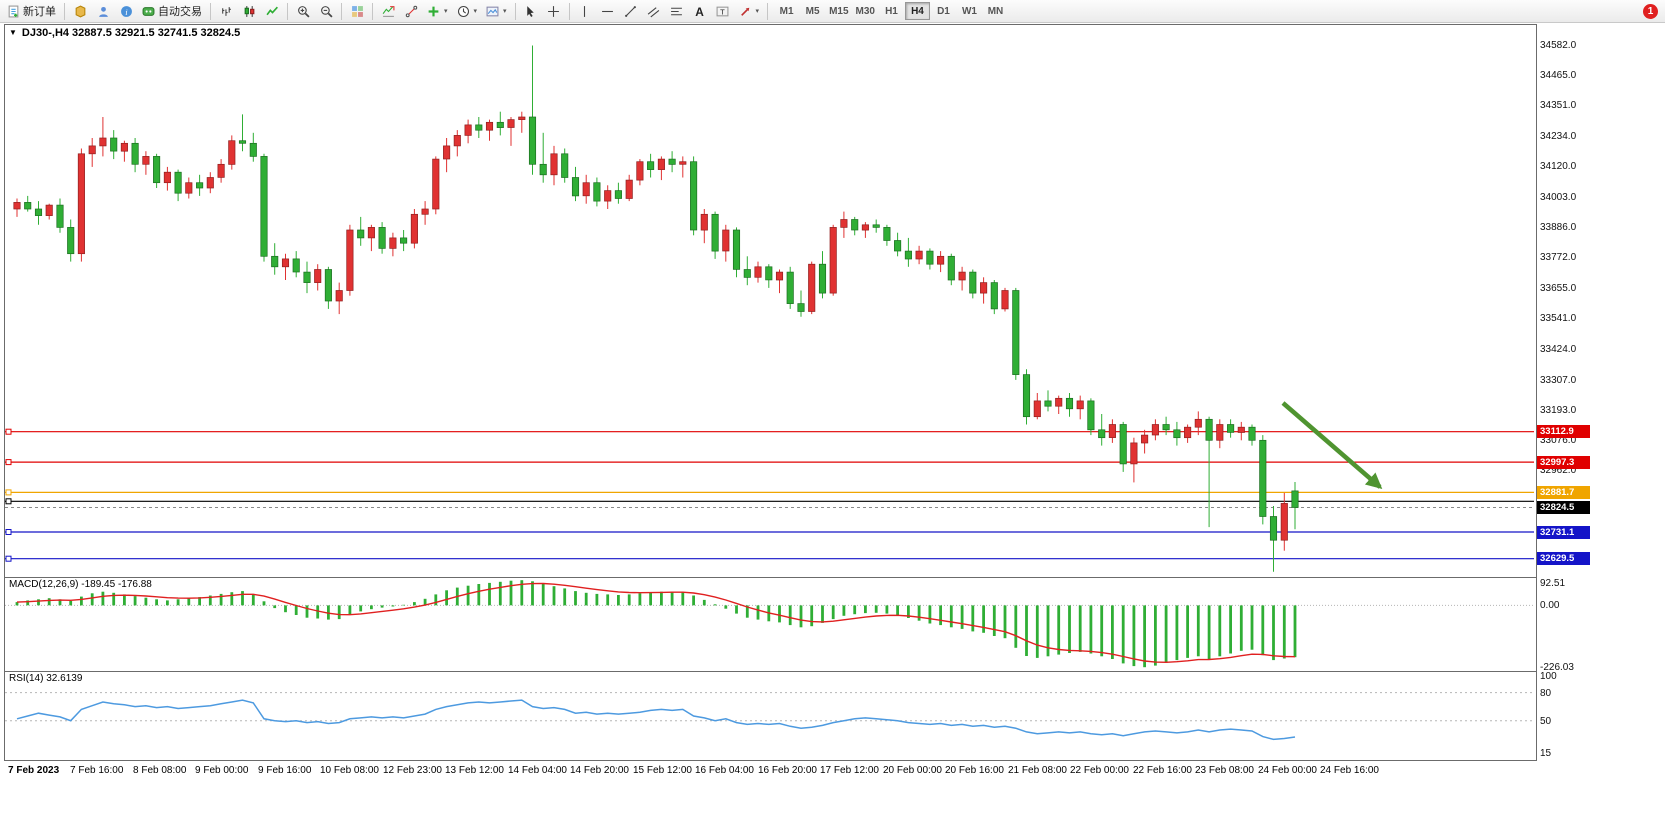 This screenshot has width=1665, height=838. What do you see at coordinates (13, 32) in the screenshot?
I see `one-click-trading-toggle: ▼` at bounding box center [13, 32].